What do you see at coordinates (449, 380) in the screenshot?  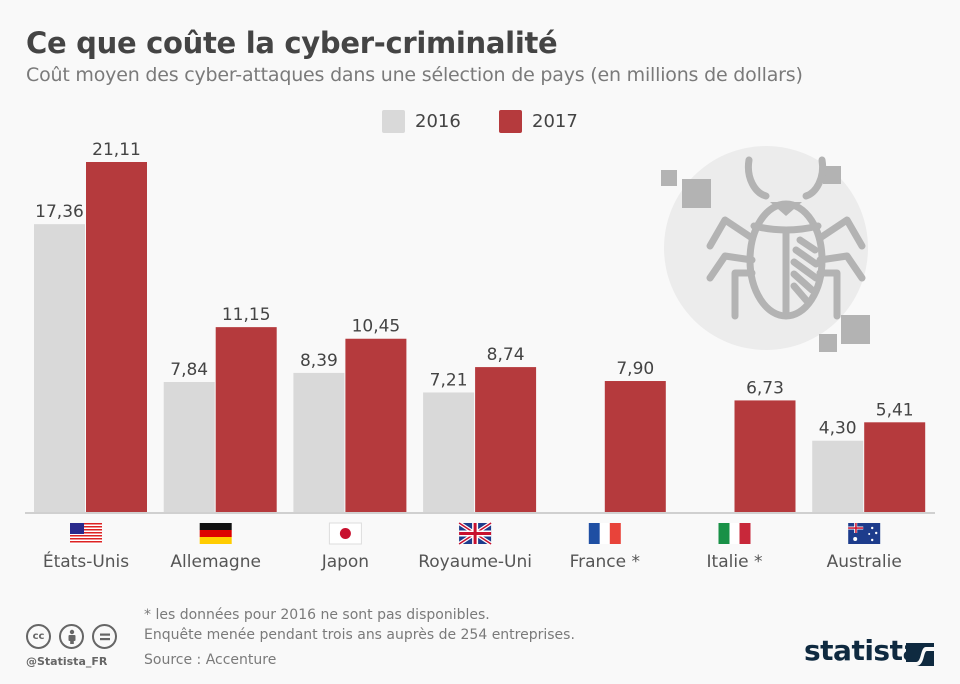 I see `data-label-2016: 7,21` at bounding box center [449, 380].